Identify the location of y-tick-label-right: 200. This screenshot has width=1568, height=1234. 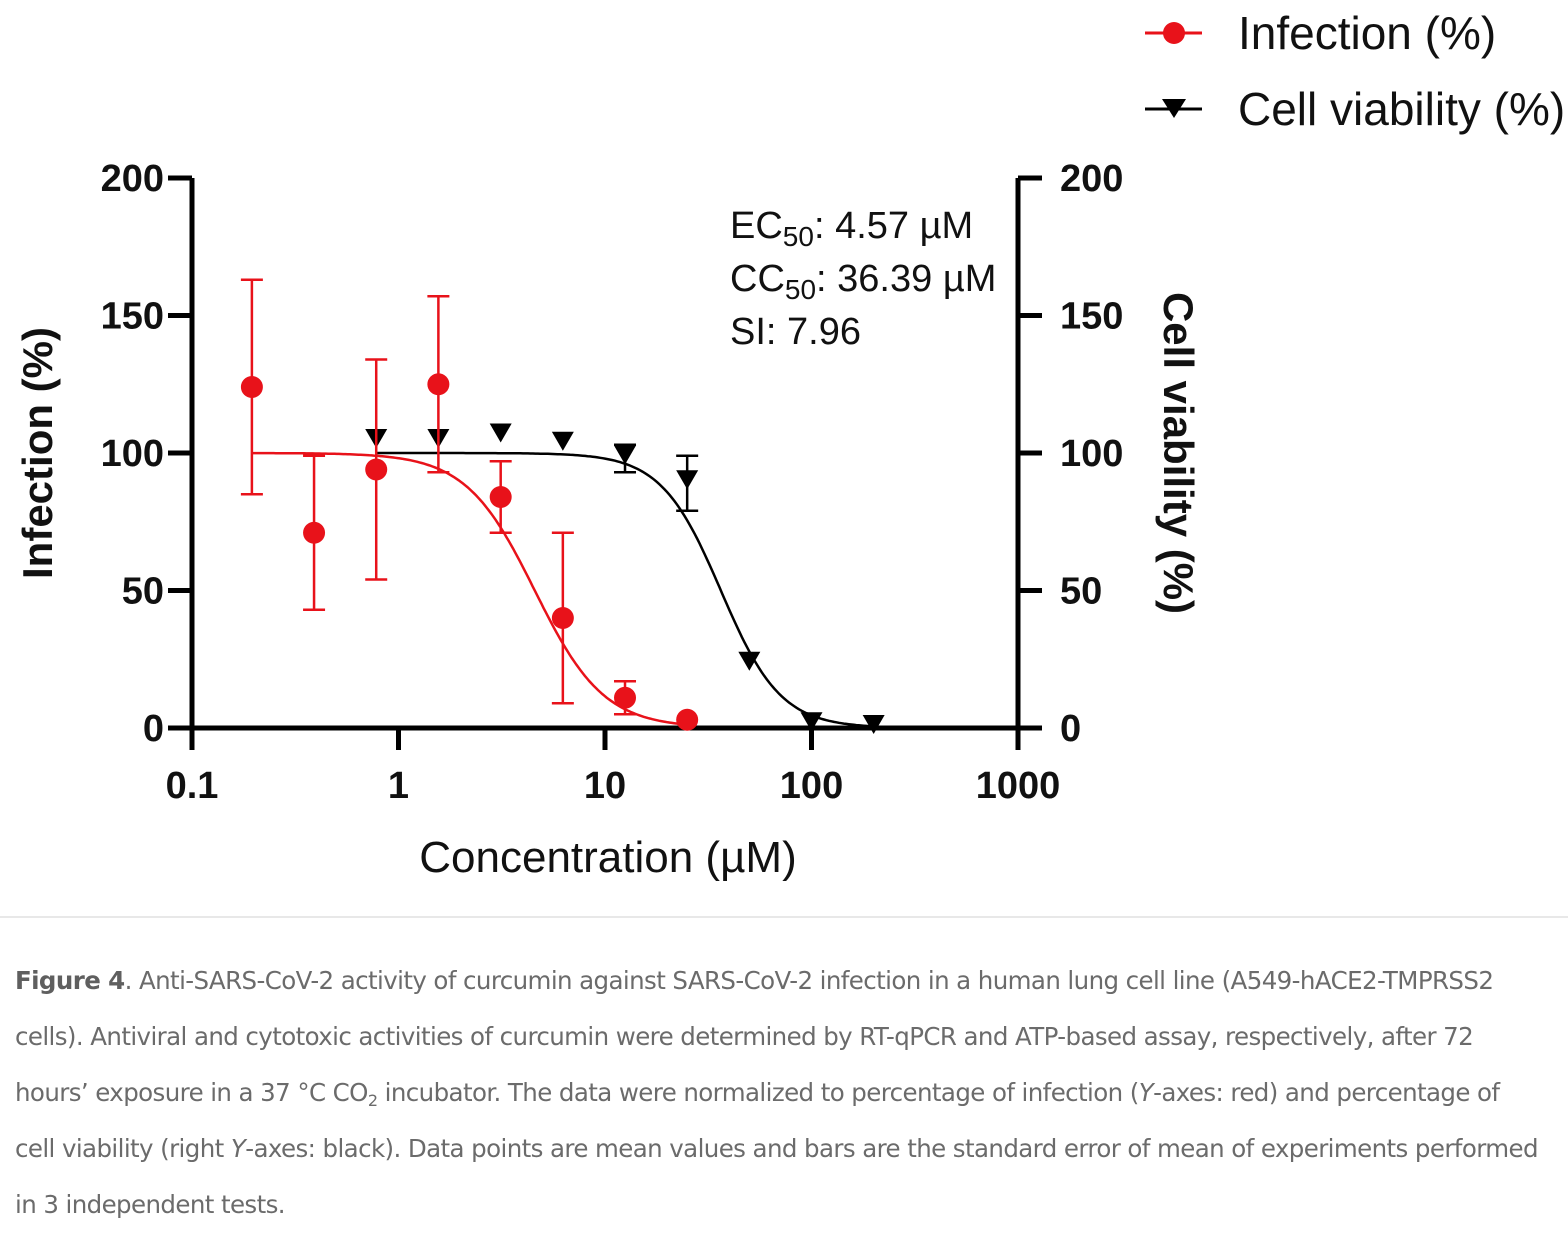
(1091, 179).